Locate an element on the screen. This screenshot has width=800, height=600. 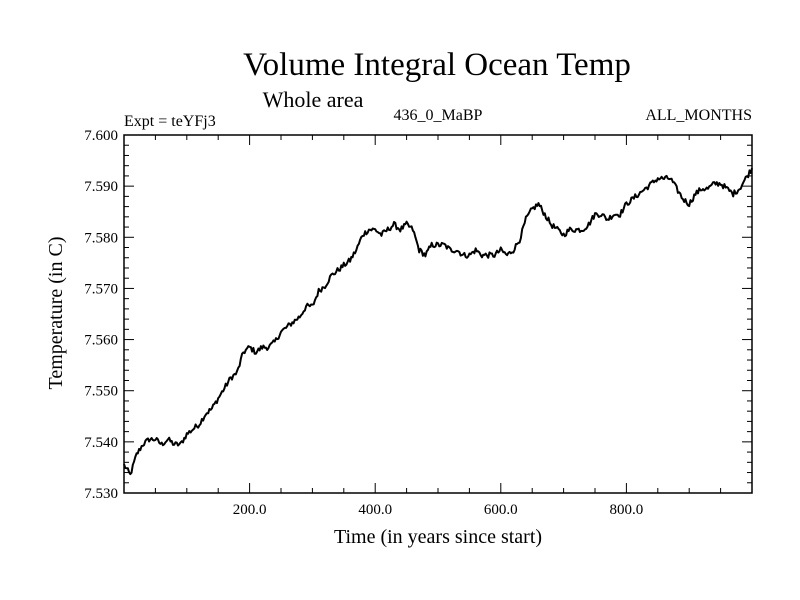
x-tick-label: 200.0 is located at coordinates (250, 510).